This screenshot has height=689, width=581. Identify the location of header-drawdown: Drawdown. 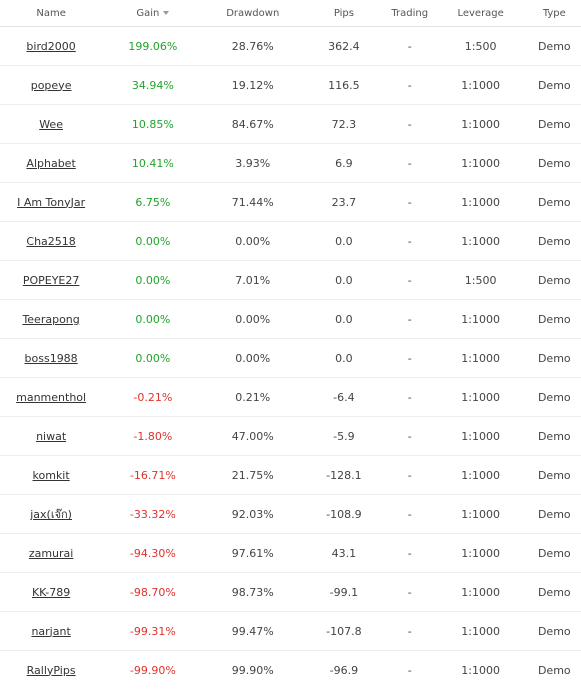
(253, 13).